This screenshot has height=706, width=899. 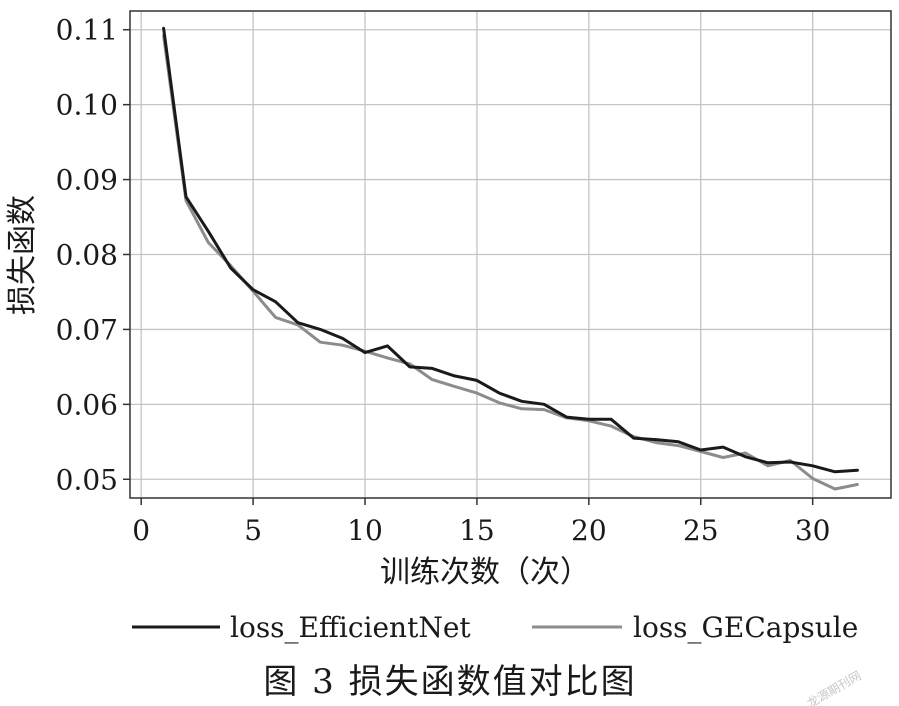 I want to click on x-tick-label: 30, so click(x=813, y=530).